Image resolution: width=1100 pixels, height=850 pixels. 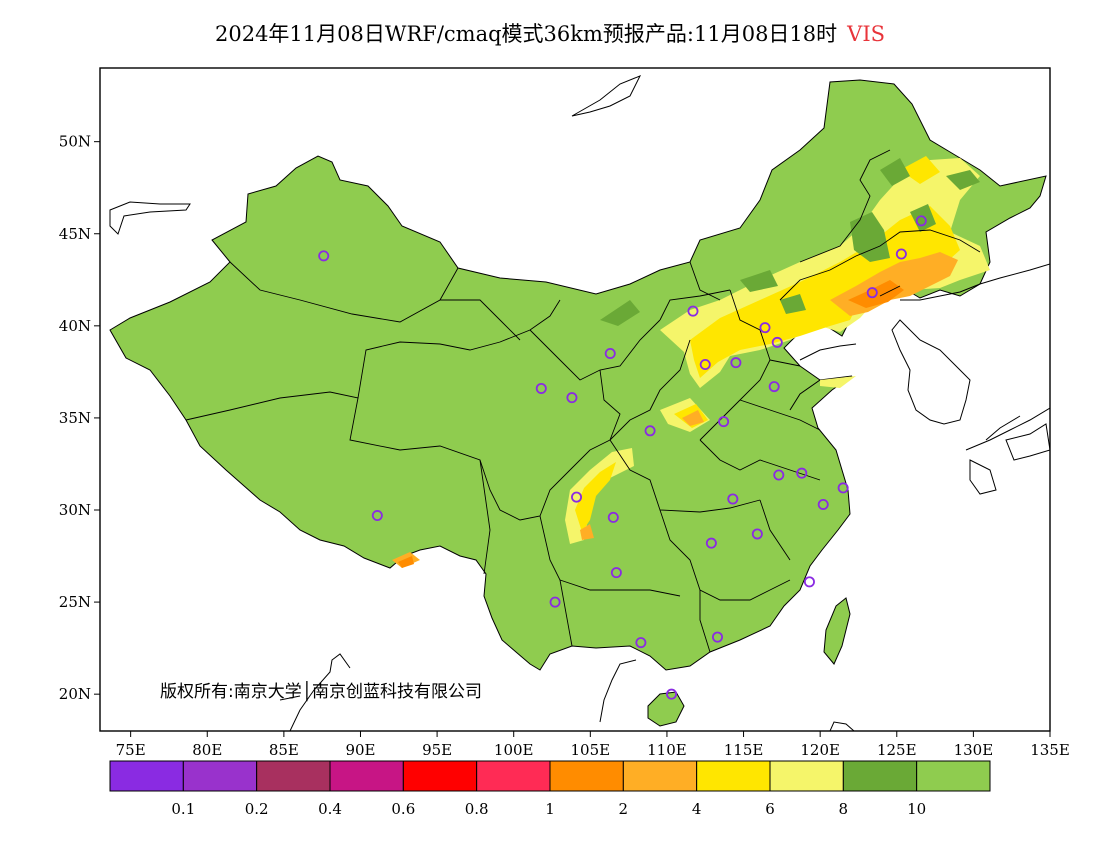 I want to click on lon-tick-label: 125E, so click(x=897, y=750).